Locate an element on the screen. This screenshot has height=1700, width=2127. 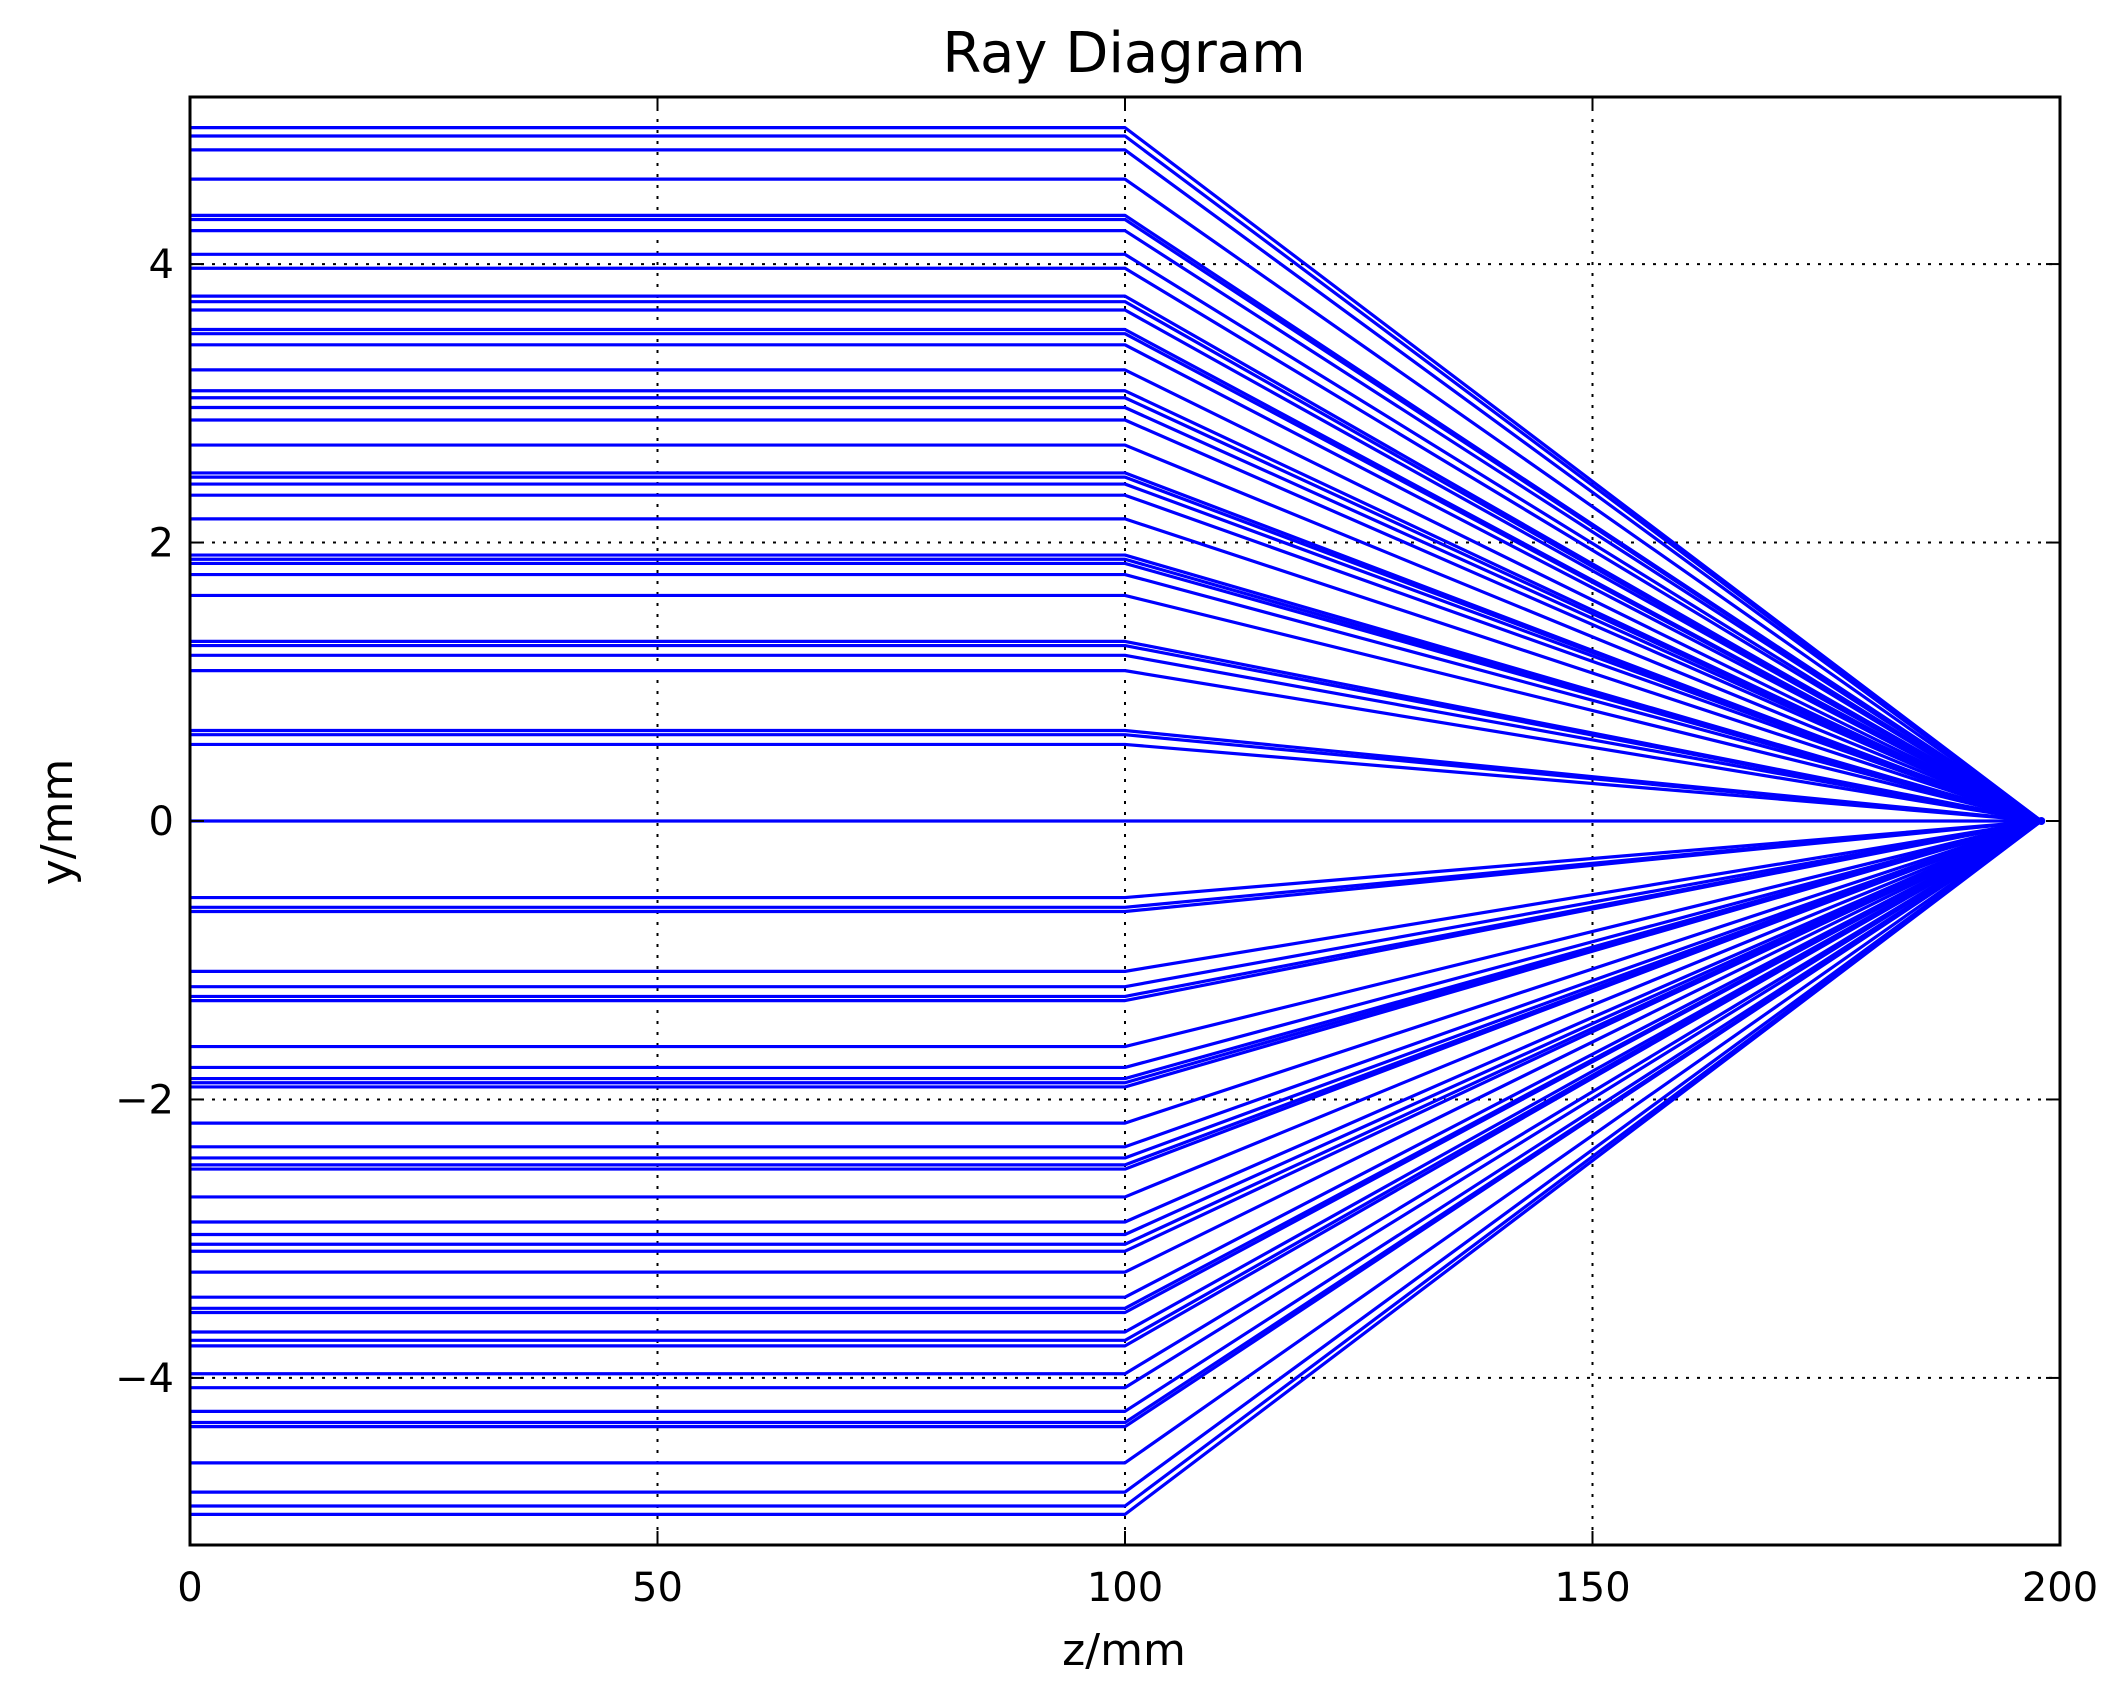
chart-title: Ray Diagram is located at coordinates (1123, 53).